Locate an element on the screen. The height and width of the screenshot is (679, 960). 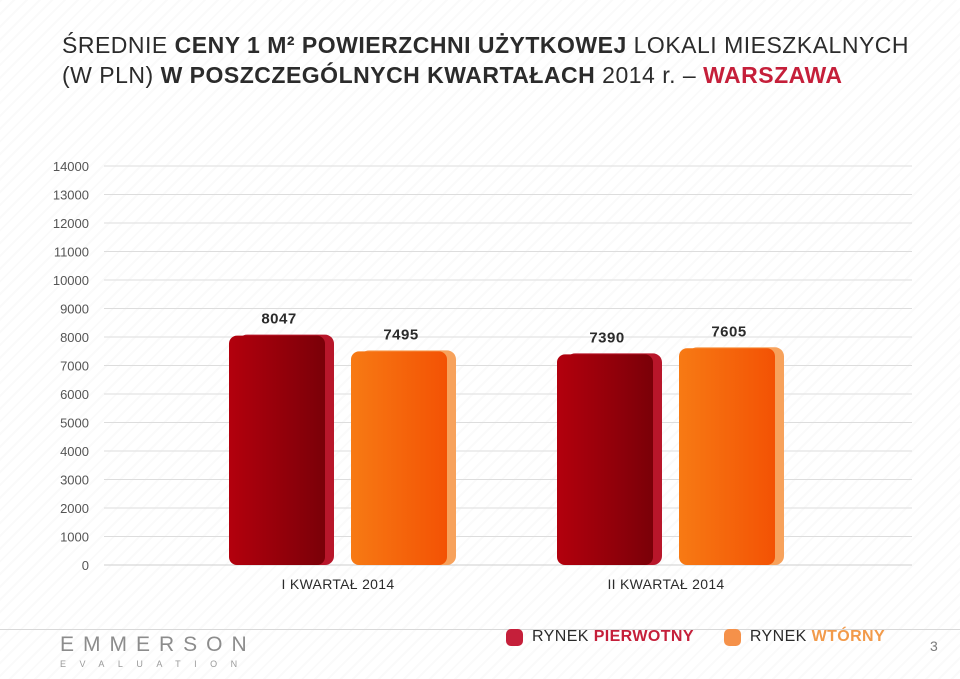
legend-item-pierwotny: RYNEK PIERWOTNY is located at coordinates (600, 637).